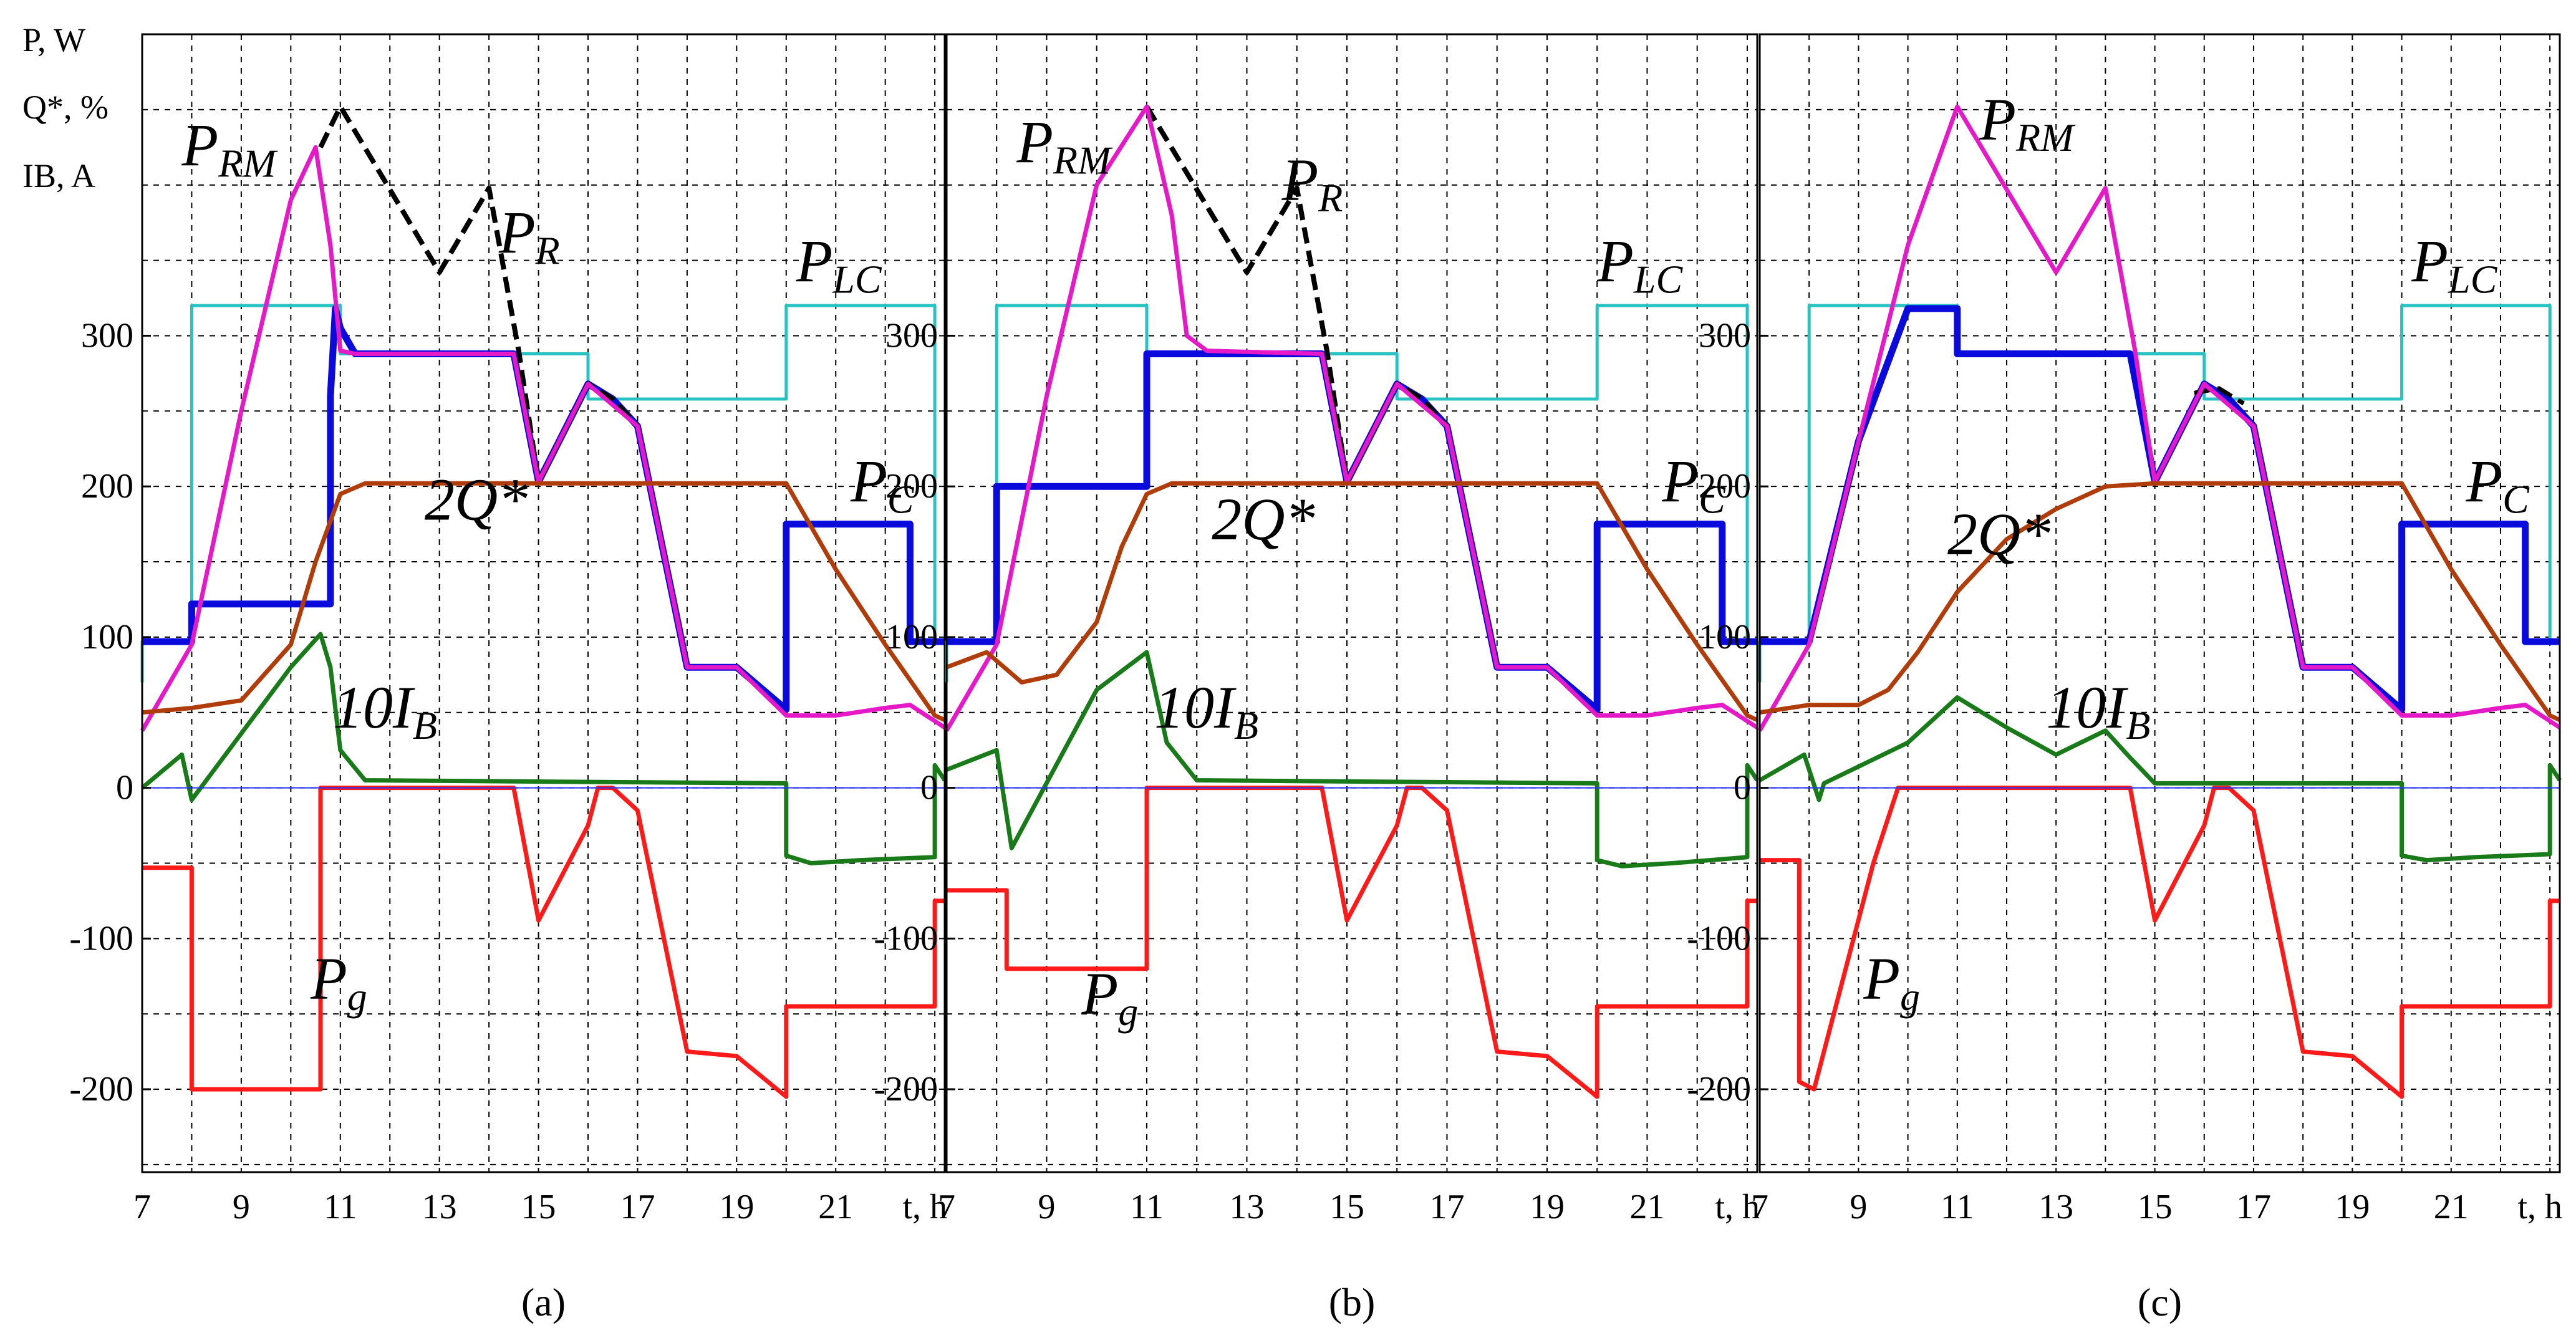  I want to click on panel-caption: (b), so click(1352, 1302).